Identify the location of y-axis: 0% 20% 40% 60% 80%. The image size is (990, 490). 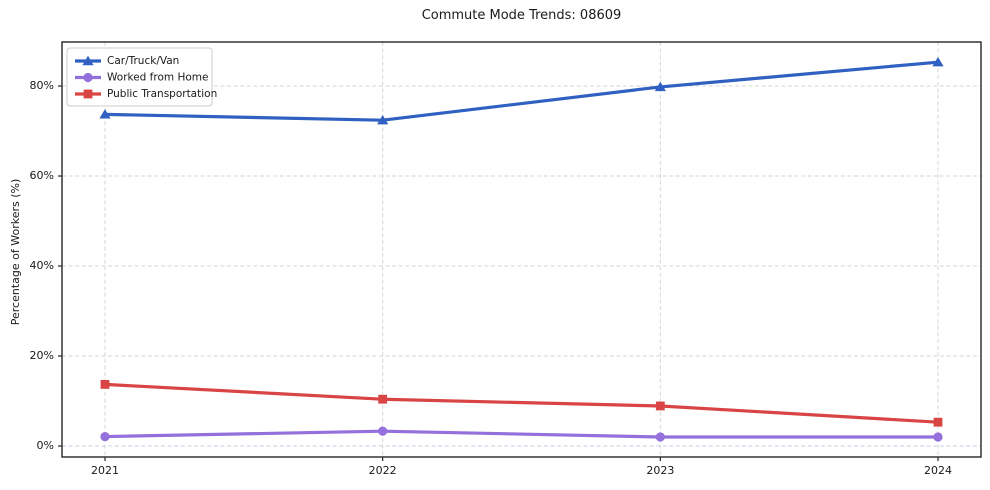
(46, 265).